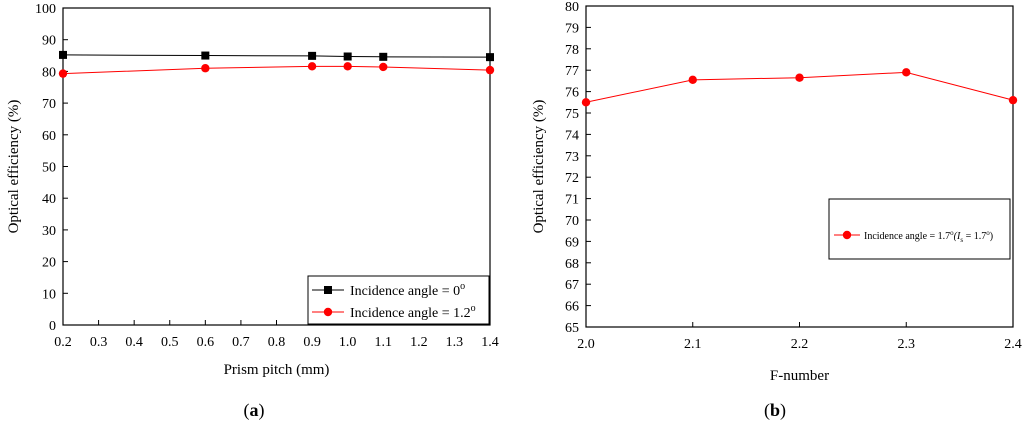 The width and height of the screenshot is (1024, 423). What do you see at coordinates (775, 410) in the screenshot?
I see `chart-b-caption-letter: b` at bounding box center [775, 410].